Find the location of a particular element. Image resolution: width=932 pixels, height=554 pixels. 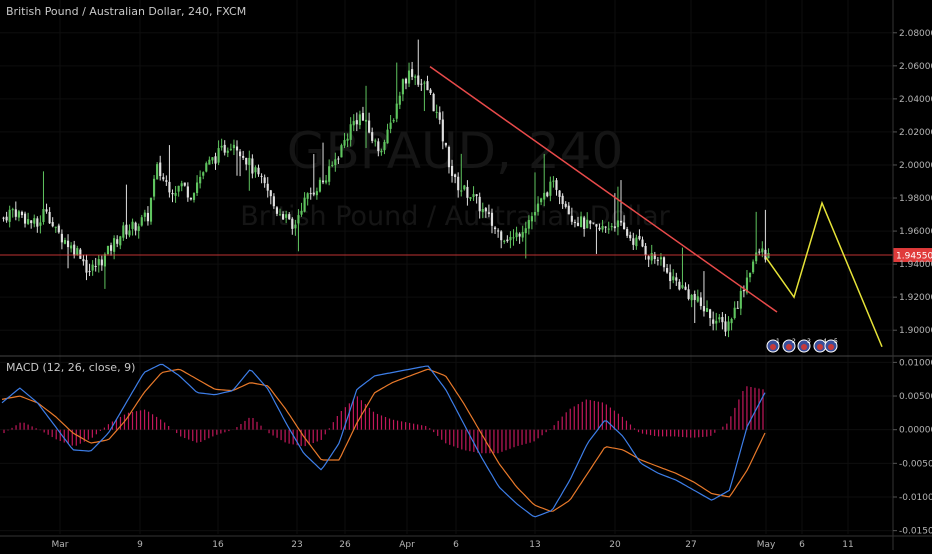

price-tick-label: 2.06000 is located at coordinates (915, 67).